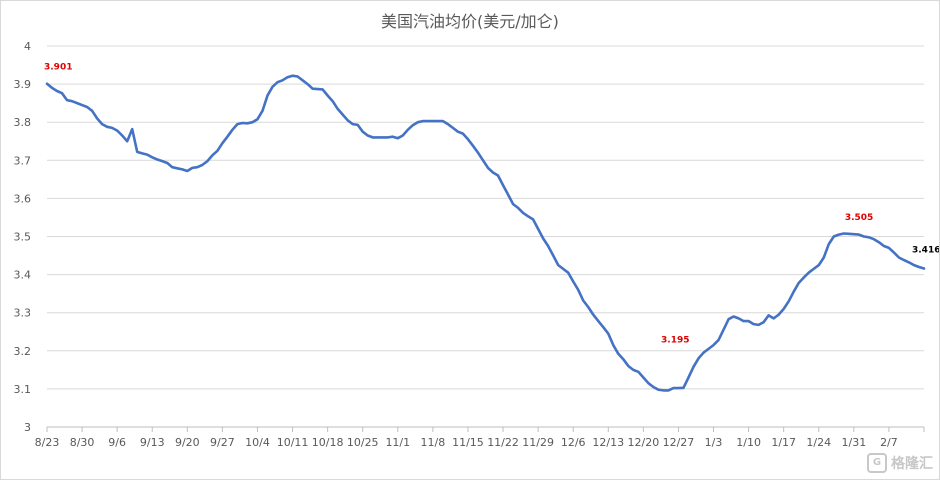 The image size is (940, 480). Describe the element at coordinates (23, 160) in the screenshot. I see `y-tick-label: 3.7` at that location.